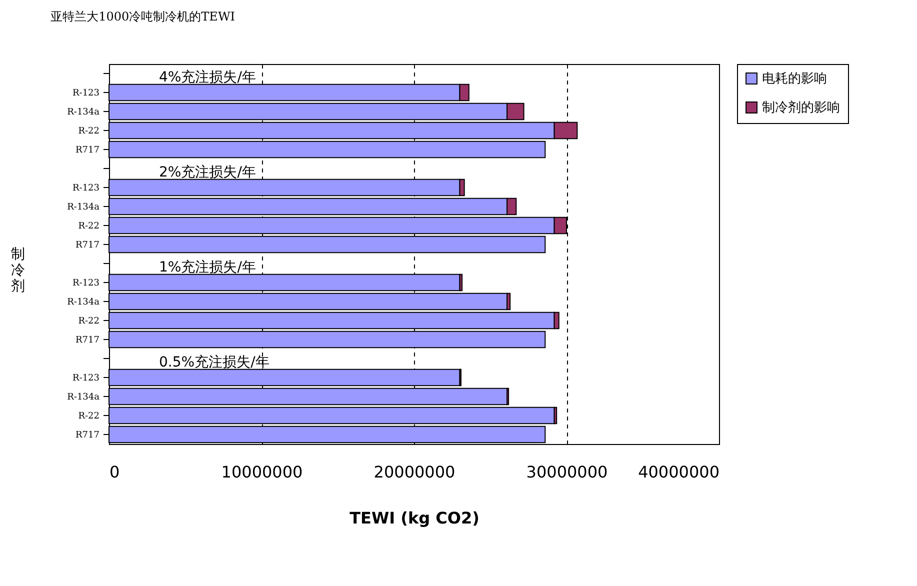  I want to click on chart-title: 亚特兰大1000冷吨制冷机的TEWI, so click(143, 17).